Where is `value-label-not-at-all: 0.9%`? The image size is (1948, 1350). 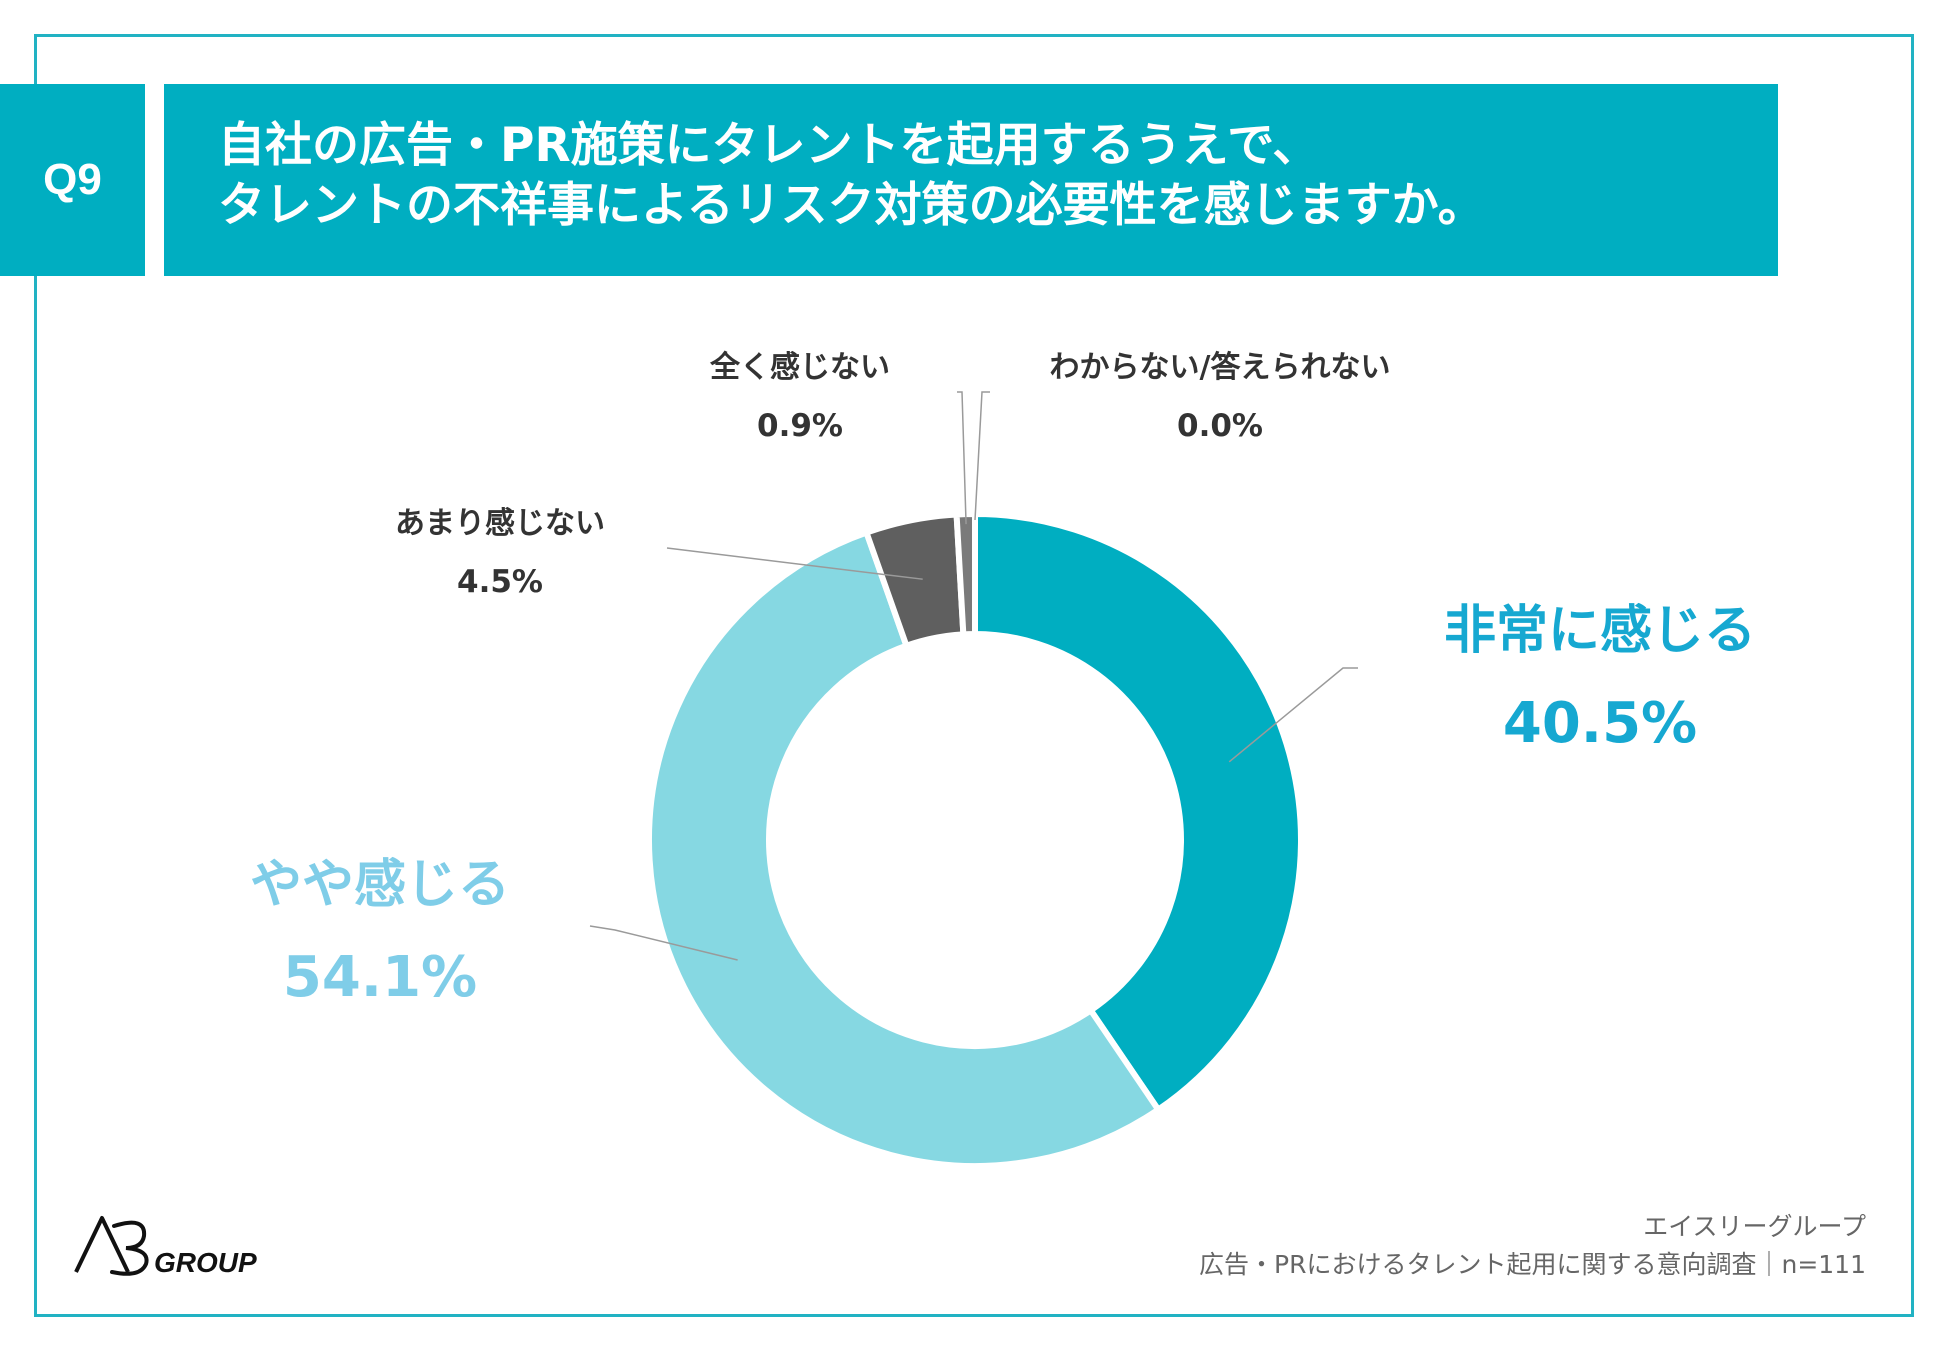 value-label-not-at-all: 0.9% is located at coordinates (800, 426).